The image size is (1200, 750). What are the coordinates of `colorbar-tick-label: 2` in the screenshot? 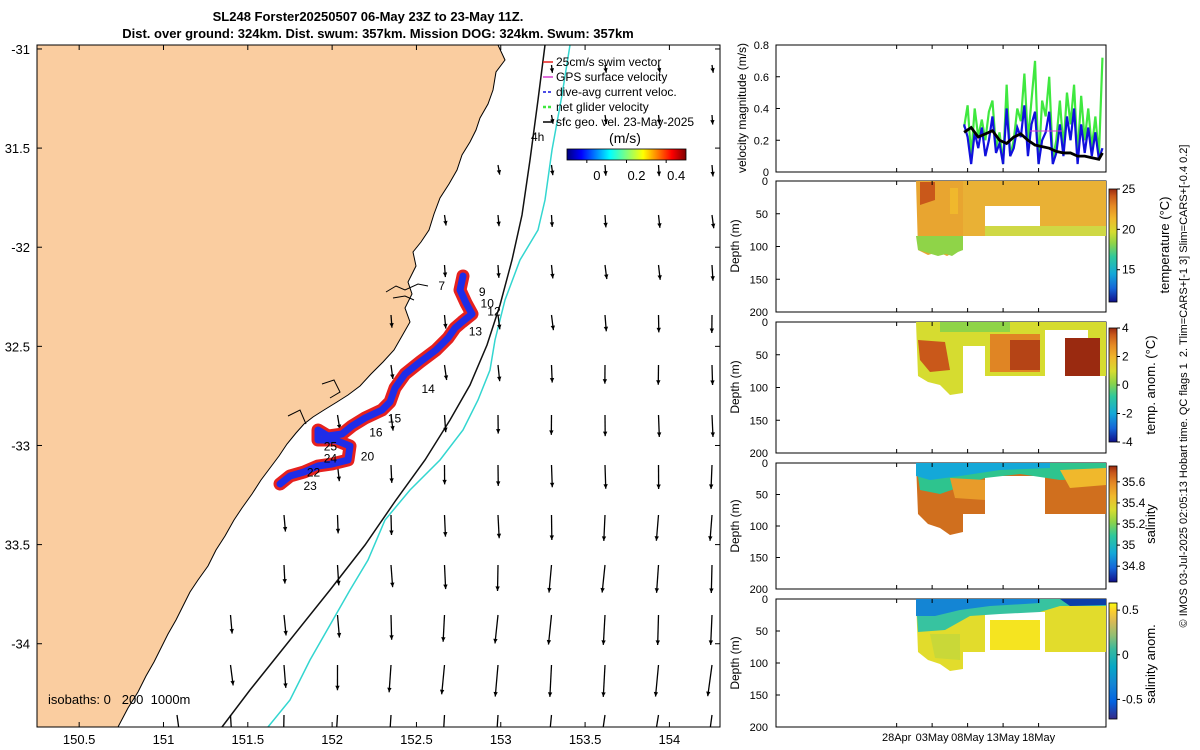 It's located at (1125, 357).